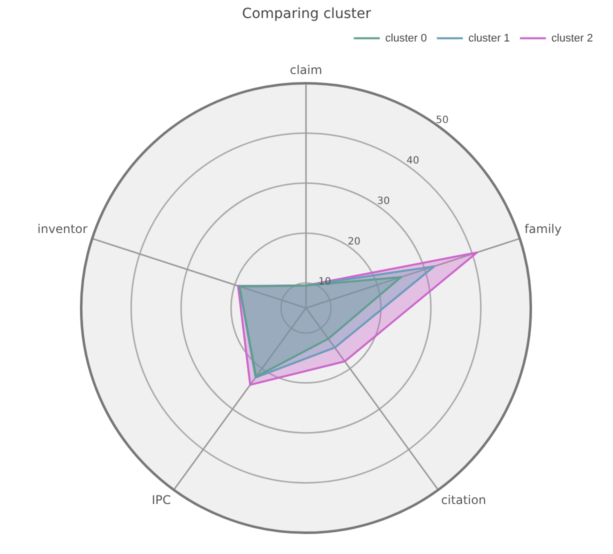  I want to click on spoke-label: IPC, so click(161, 500).